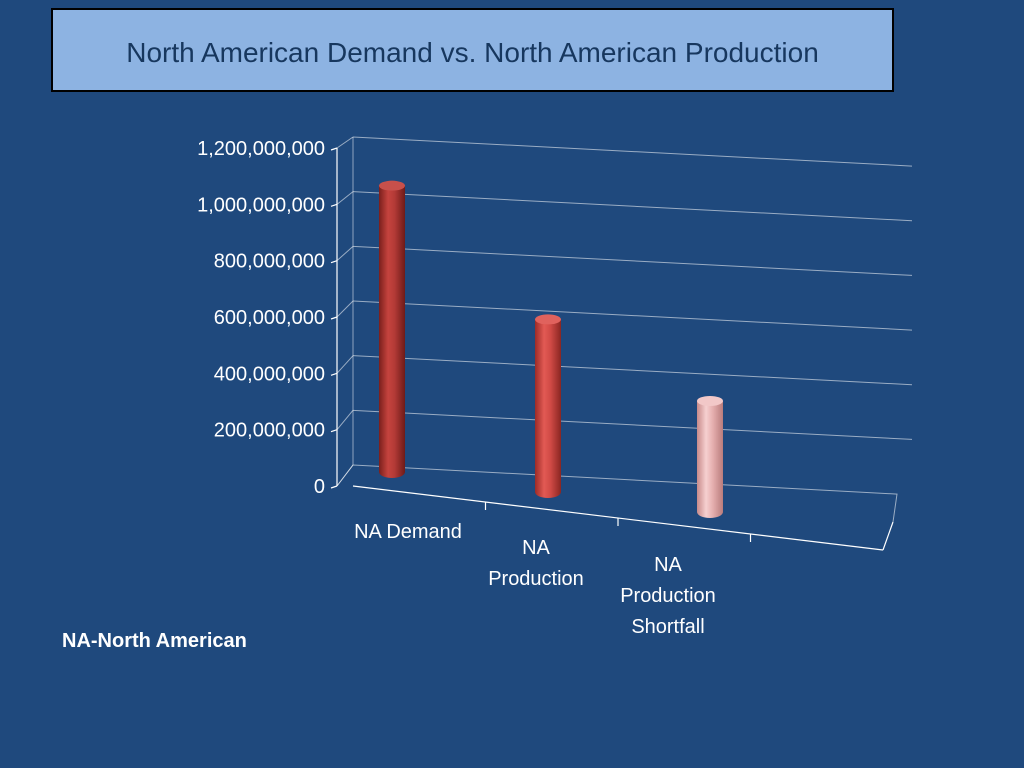  Describe the element at coordinates (408, 532) in the screenshot. I see `x-category-label: NA Demand` at that location.